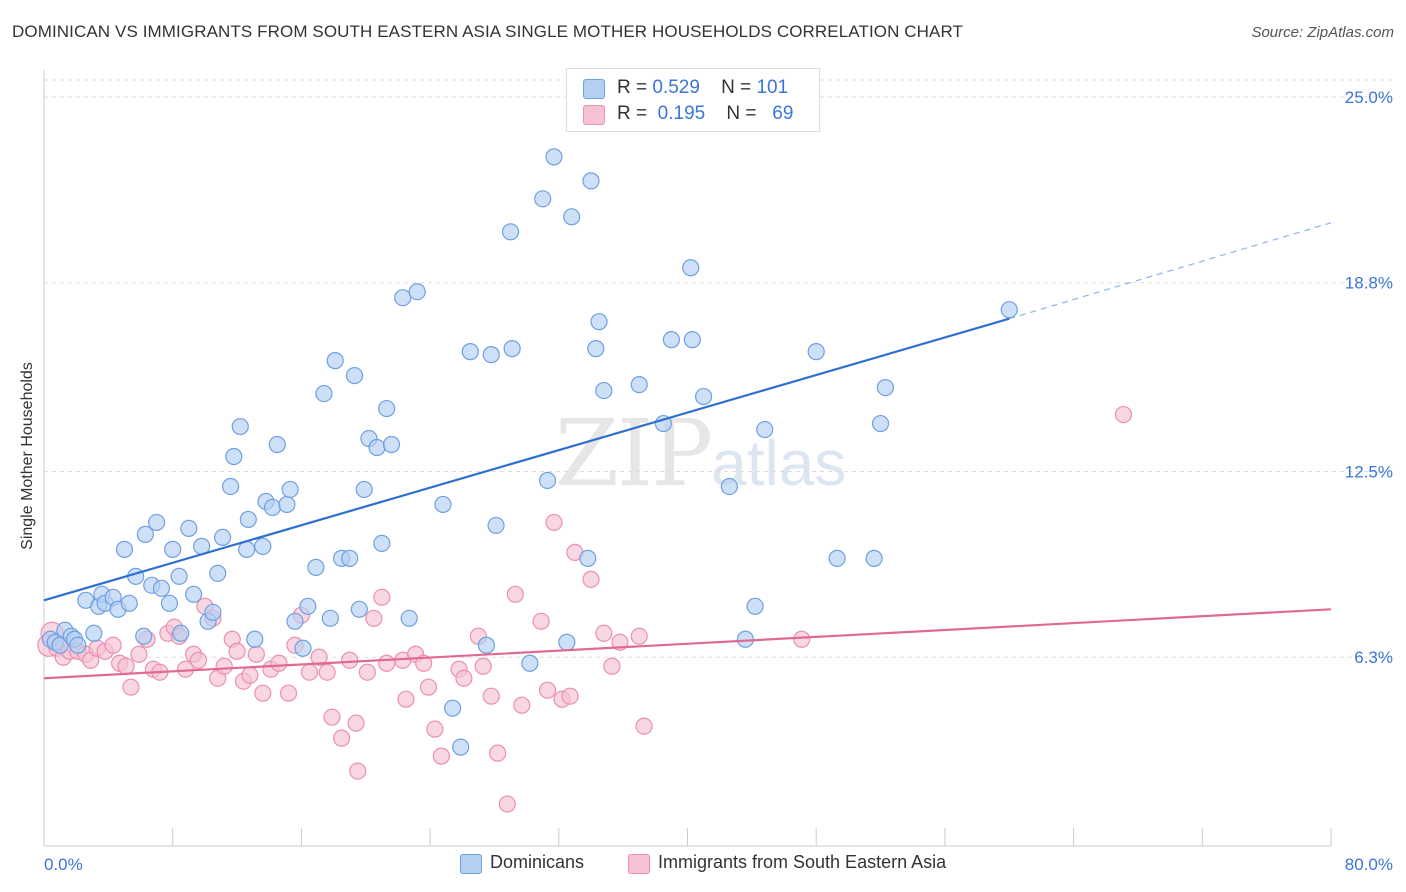 Image resolution: width=1406 pixels, height=892 pixels. What do you see at coordinates (1369, 864) in the screenshot?
I see `x-tick-label: 80.0%` at bounding box center [1369, 864].